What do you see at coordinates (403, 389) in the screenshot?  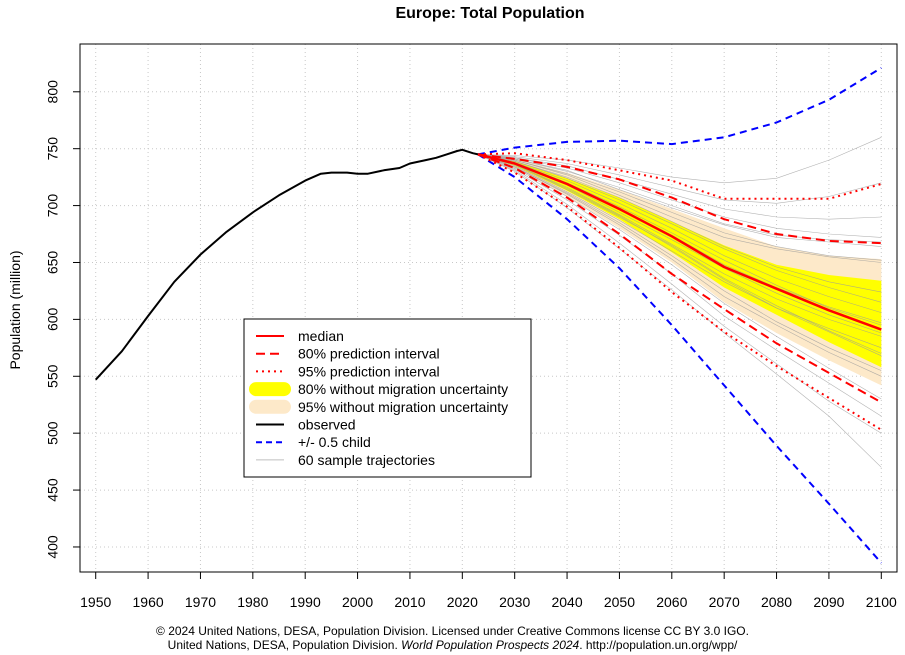 I see `legend-label: 80% without migration uncertainty` at bounding box center [403, 389].